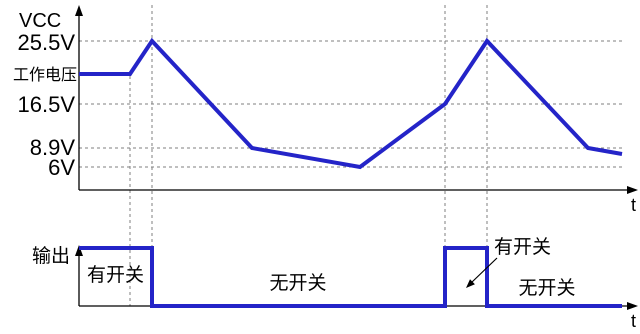 This screenshot has height=334, width=640. Describe the element at coordinates (40, 21) in the screenshot. I see `vcc-axis-label: VCC` at that location.